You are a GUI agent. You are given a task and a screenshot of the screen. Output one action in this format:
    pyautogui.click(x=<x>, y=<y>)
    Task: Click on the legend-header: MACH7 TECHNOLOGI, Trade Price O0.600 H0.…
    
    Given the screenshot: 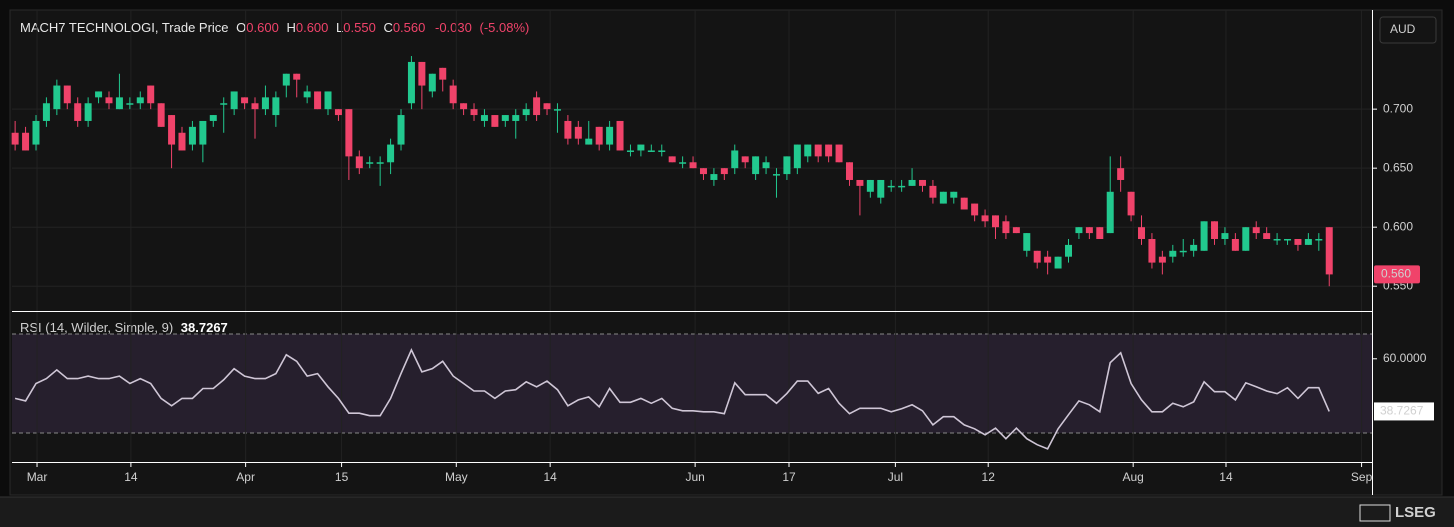 What is the action you would take?
    pyautogui.click(x=274, y=27)
    